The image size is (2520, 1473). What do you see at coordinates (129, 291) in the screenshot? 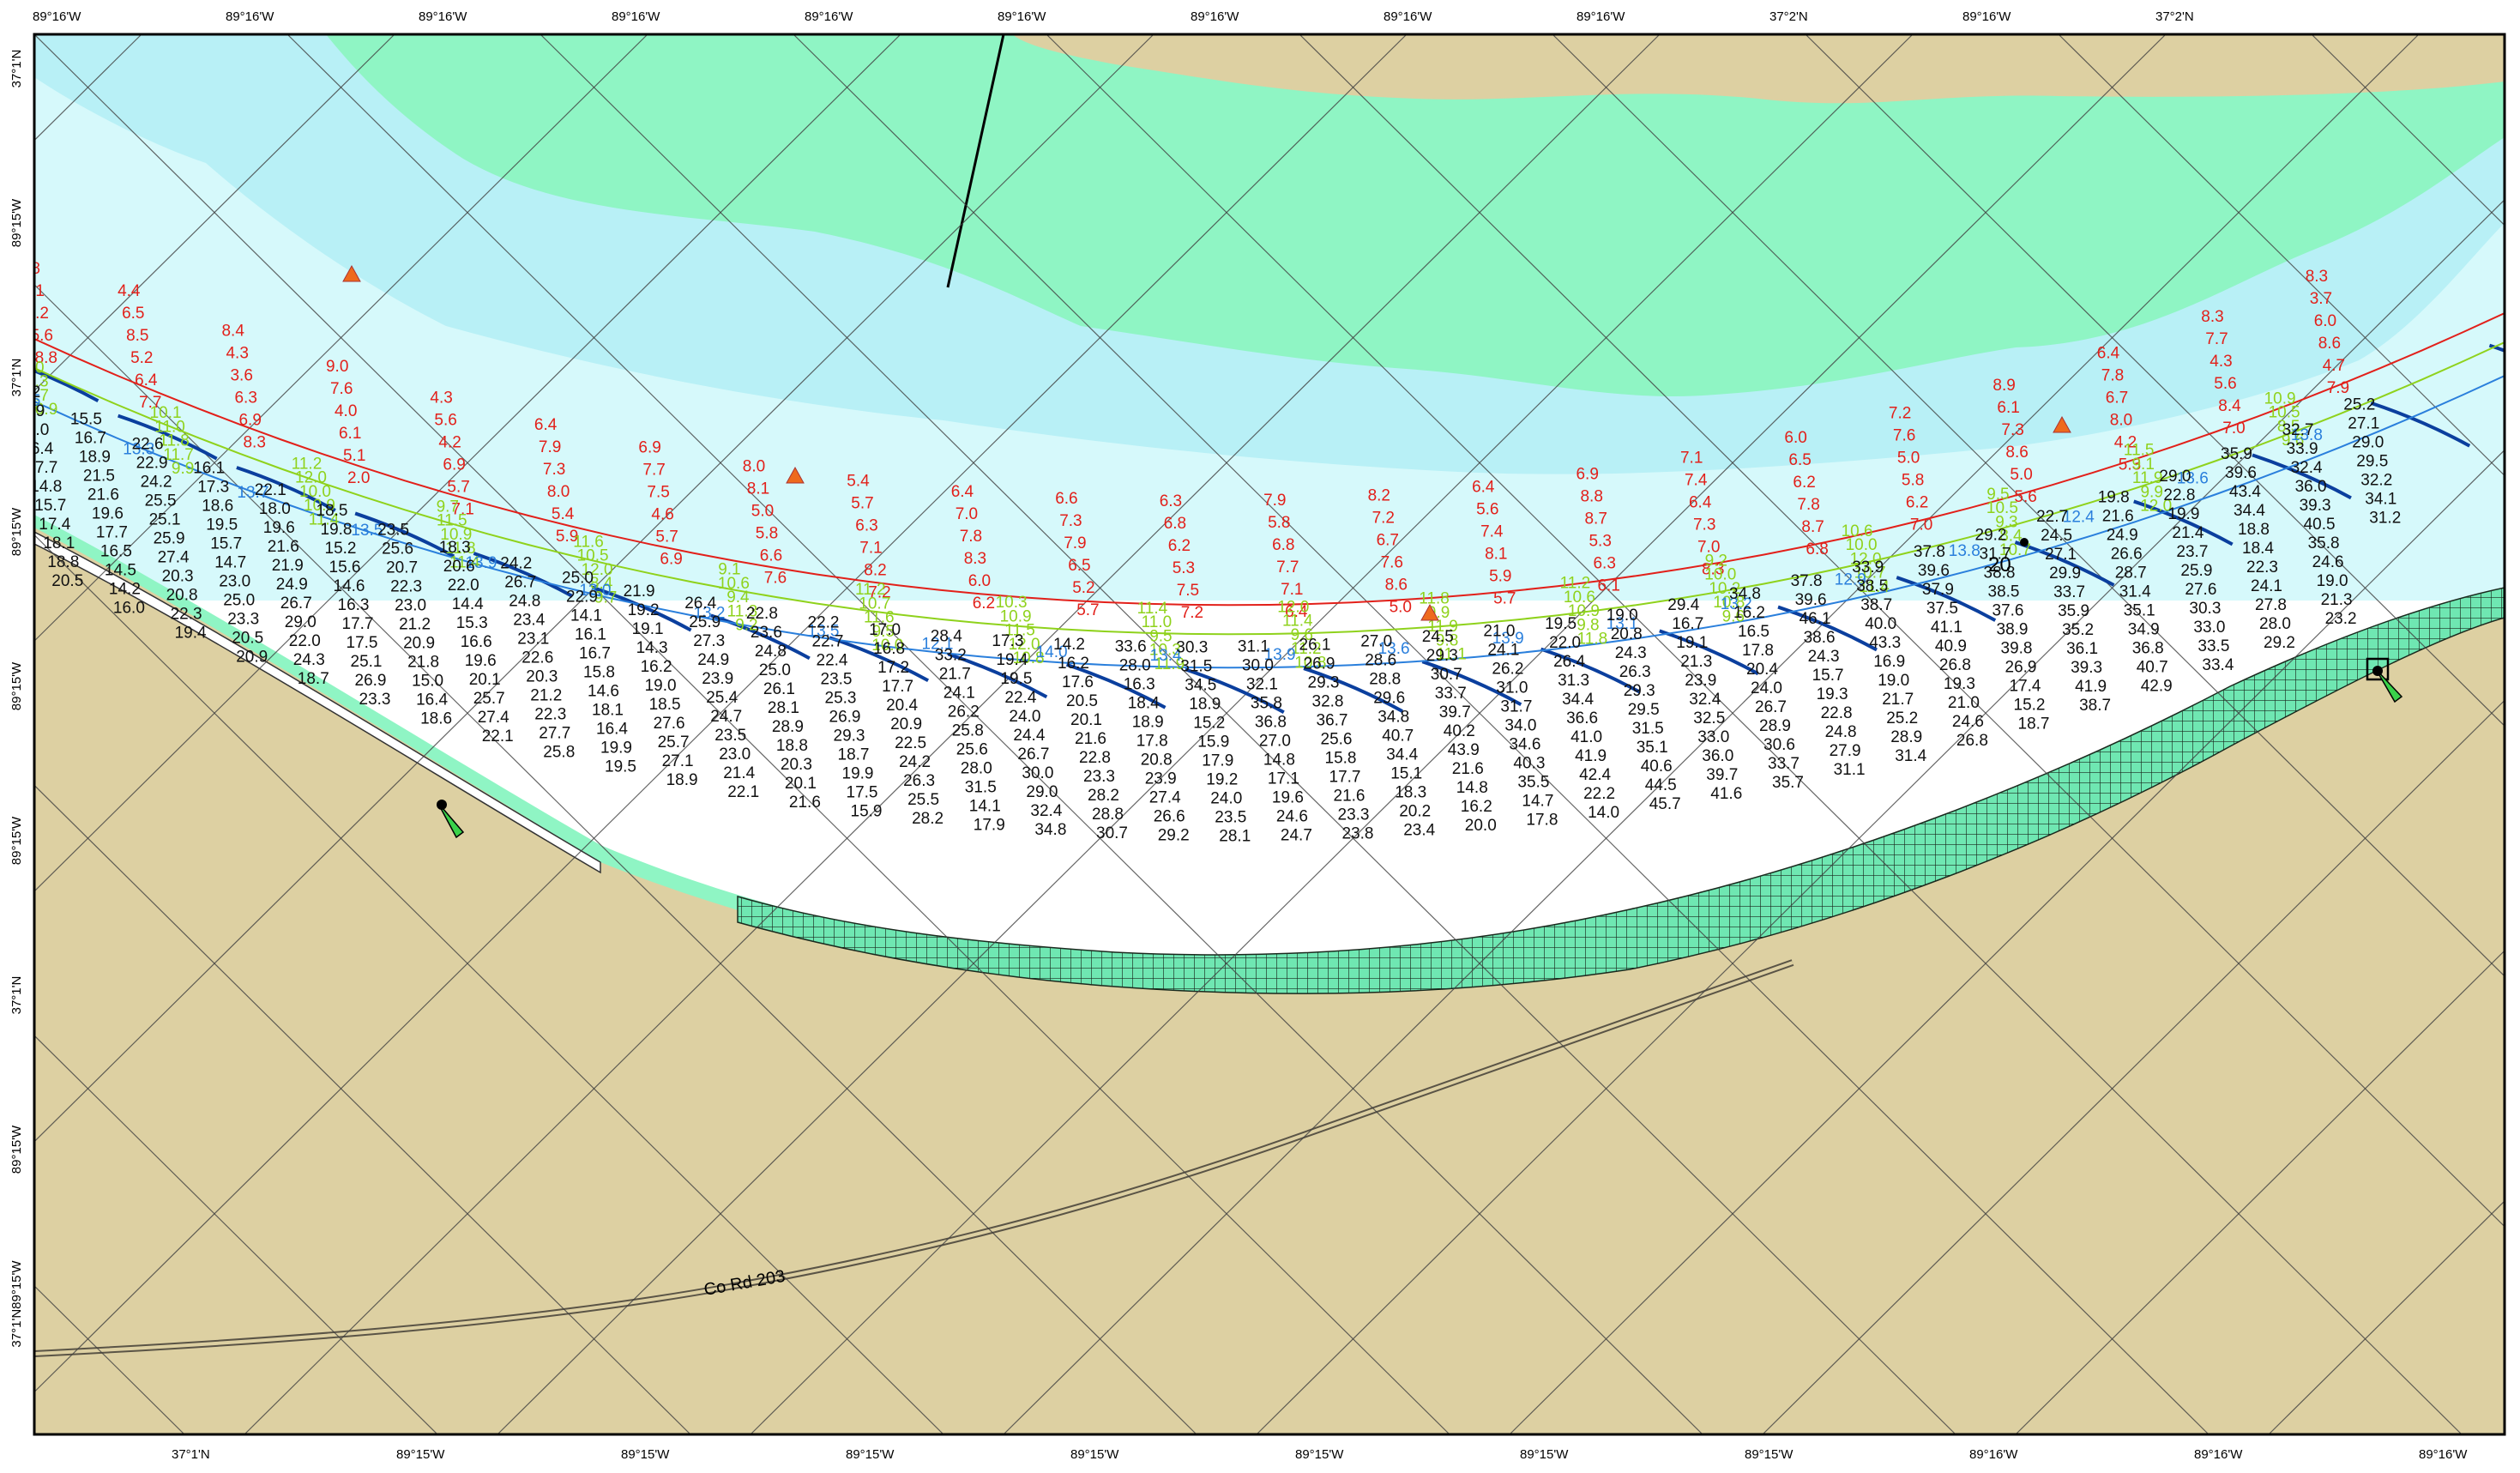
I see `sounding-value: 4.4` at bounding box center [129, 291].